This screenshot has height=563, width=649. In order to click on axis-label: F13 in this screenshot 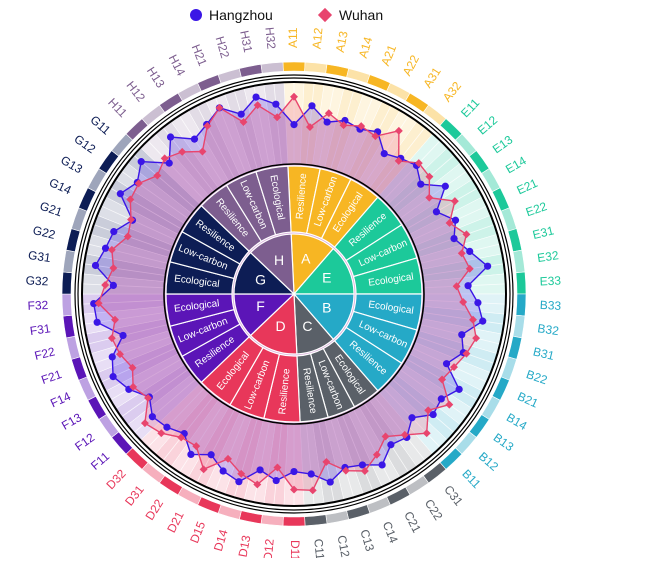, I will do `click(71, 421)`.